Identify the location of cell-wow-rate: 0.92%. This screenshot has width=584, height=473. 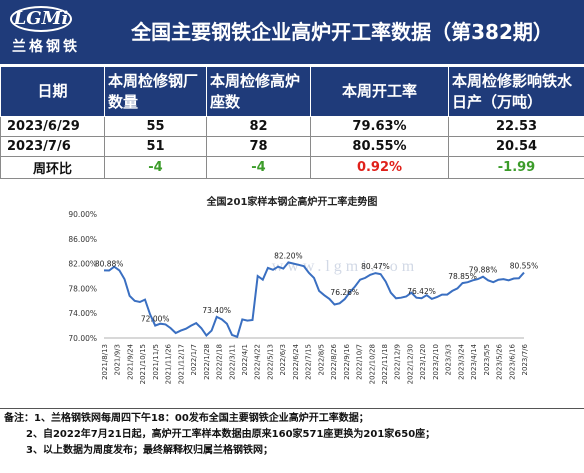
(379, 167).